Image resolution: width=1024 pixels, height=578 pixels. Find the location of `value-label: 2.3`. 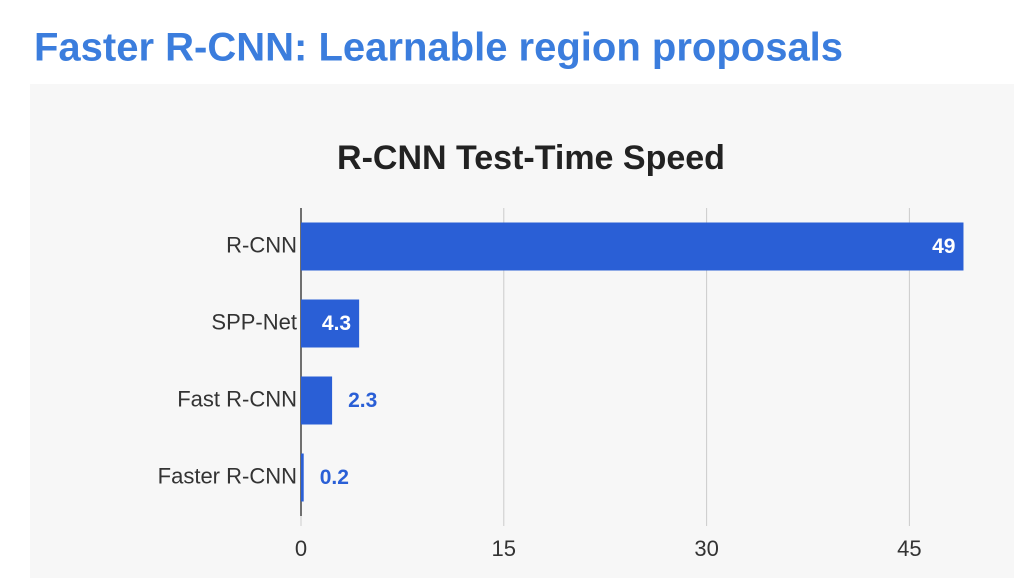

value-label: 2.3 is located at coordinates (362, 400).